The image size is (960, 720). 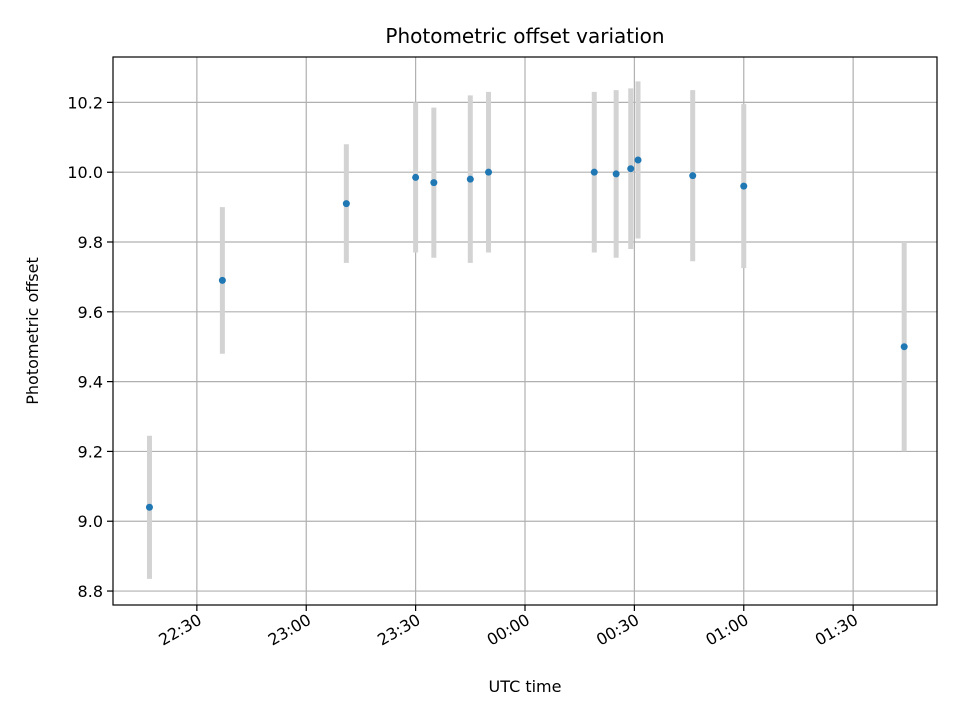 What do you see at coordinates (398, 630) in the screenshot?
I see `x-tick-label: 23:30` at bounding box center [398, 630].